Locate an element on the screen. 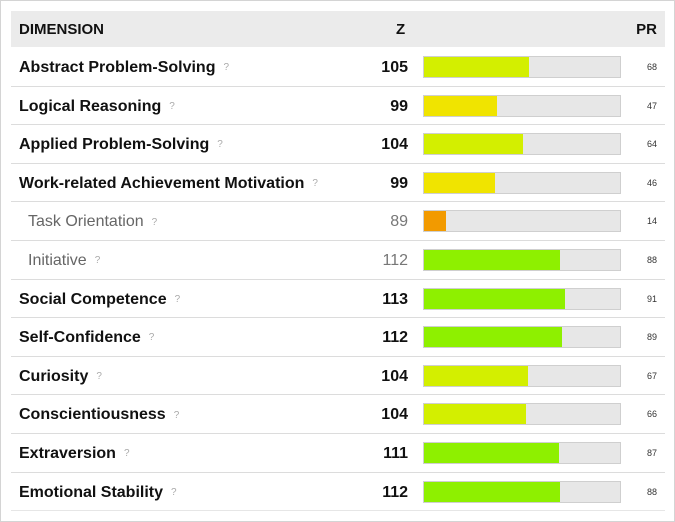 This screenshot has width=675, height=522. dimension-label: Extraversion is located at coordinates (67, 453).